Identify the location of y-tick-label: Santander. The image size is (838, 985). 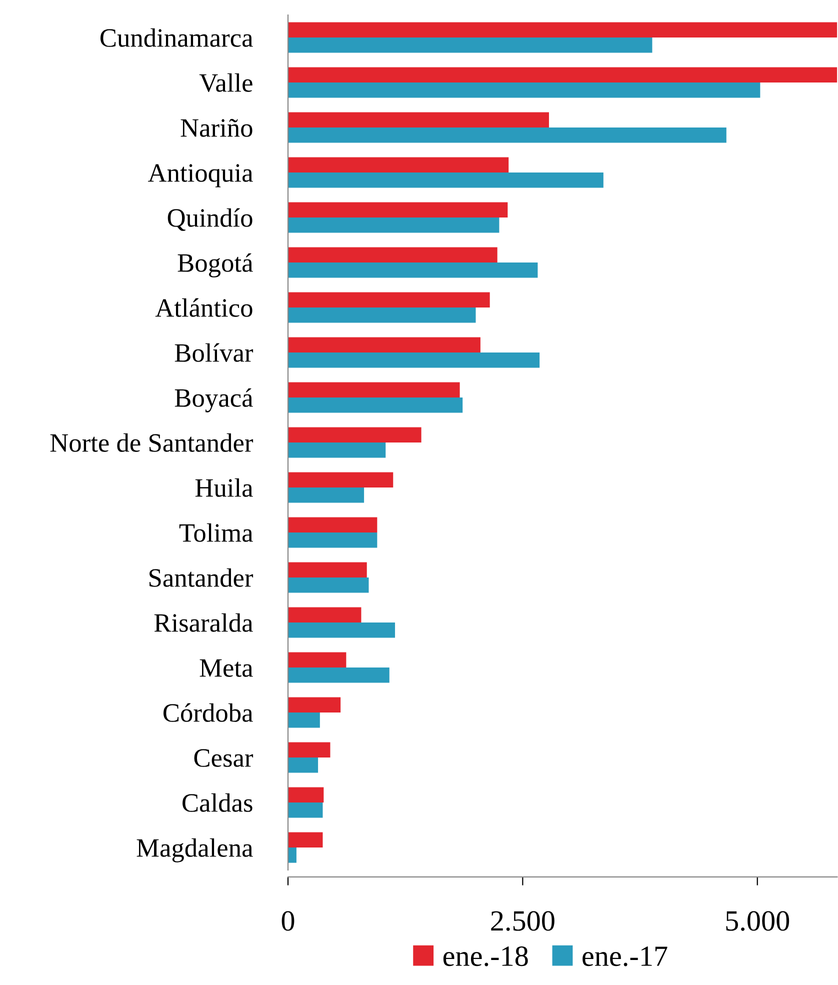
(202, 577).